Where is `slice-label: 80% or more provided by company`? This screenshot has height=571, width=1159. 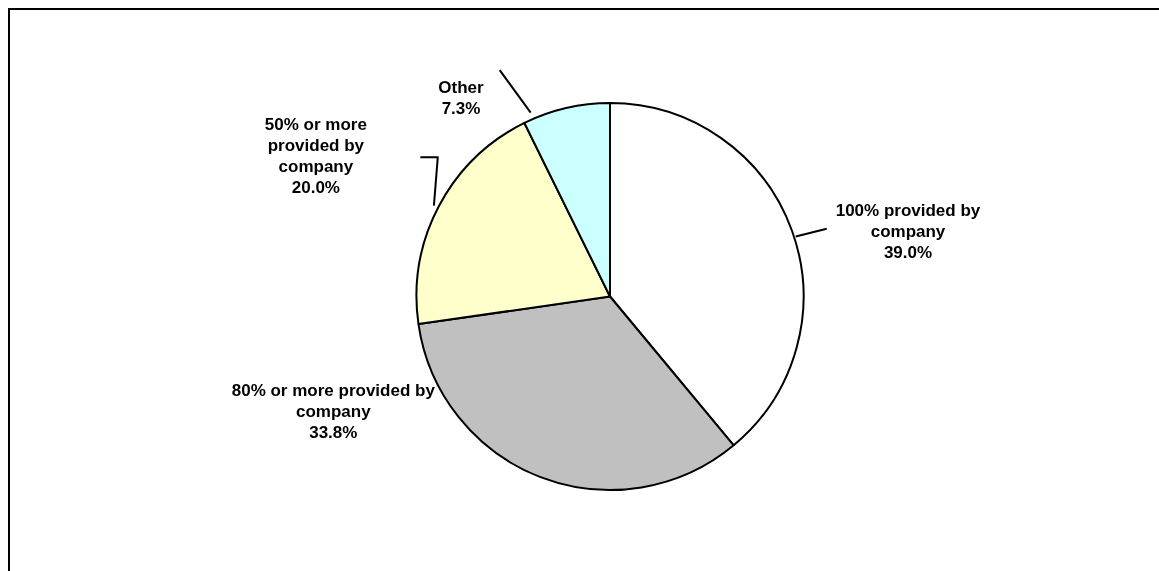 slice-label: 80% or more provided by company is located at coordinates (333, 401).